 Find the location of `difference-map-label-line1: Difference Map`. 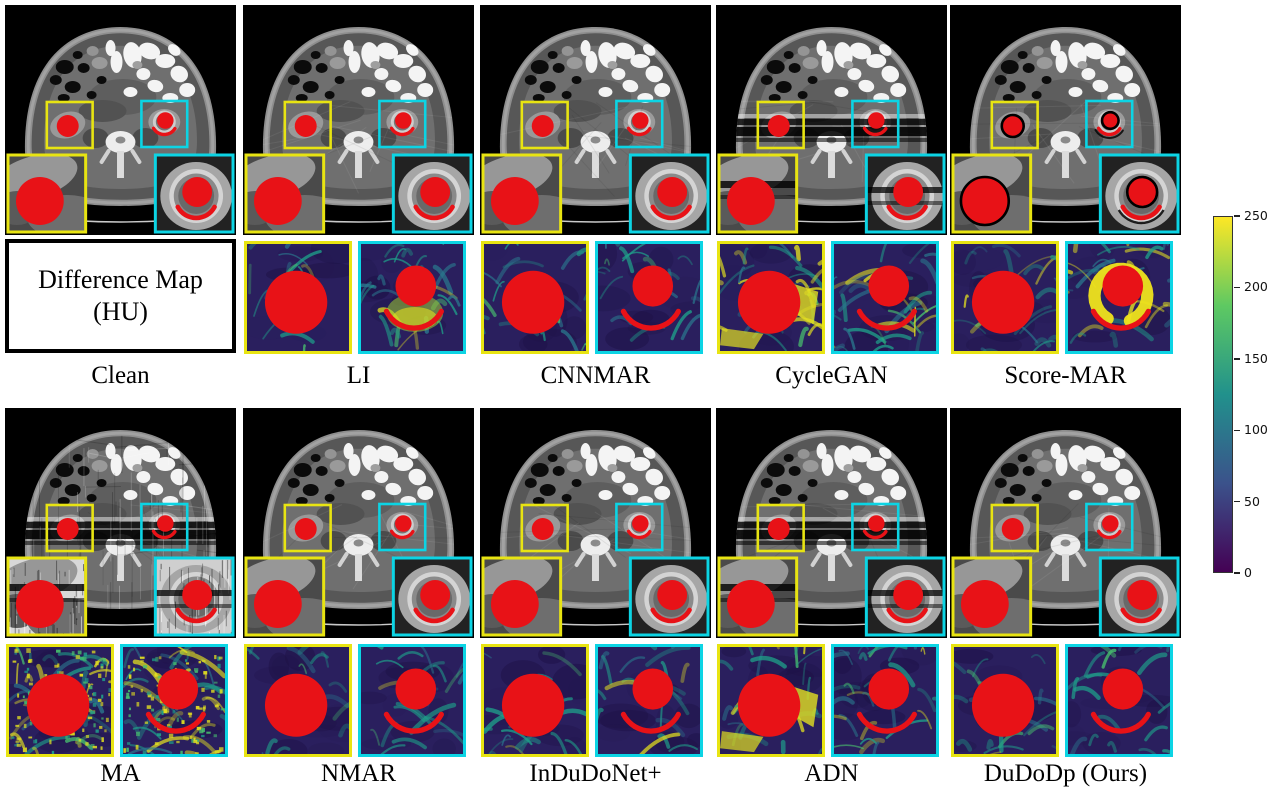

difference-map-label-line1: Difference Map is located at coordinates (120, 280).